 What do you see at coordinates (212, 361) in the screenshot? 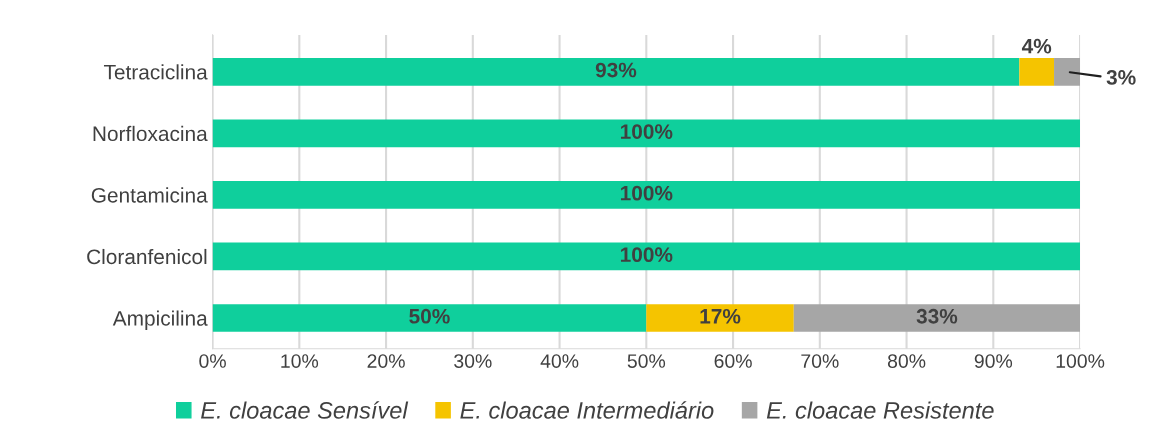
I see `x-tick-label: 0%` at bounding box center [212, 361].